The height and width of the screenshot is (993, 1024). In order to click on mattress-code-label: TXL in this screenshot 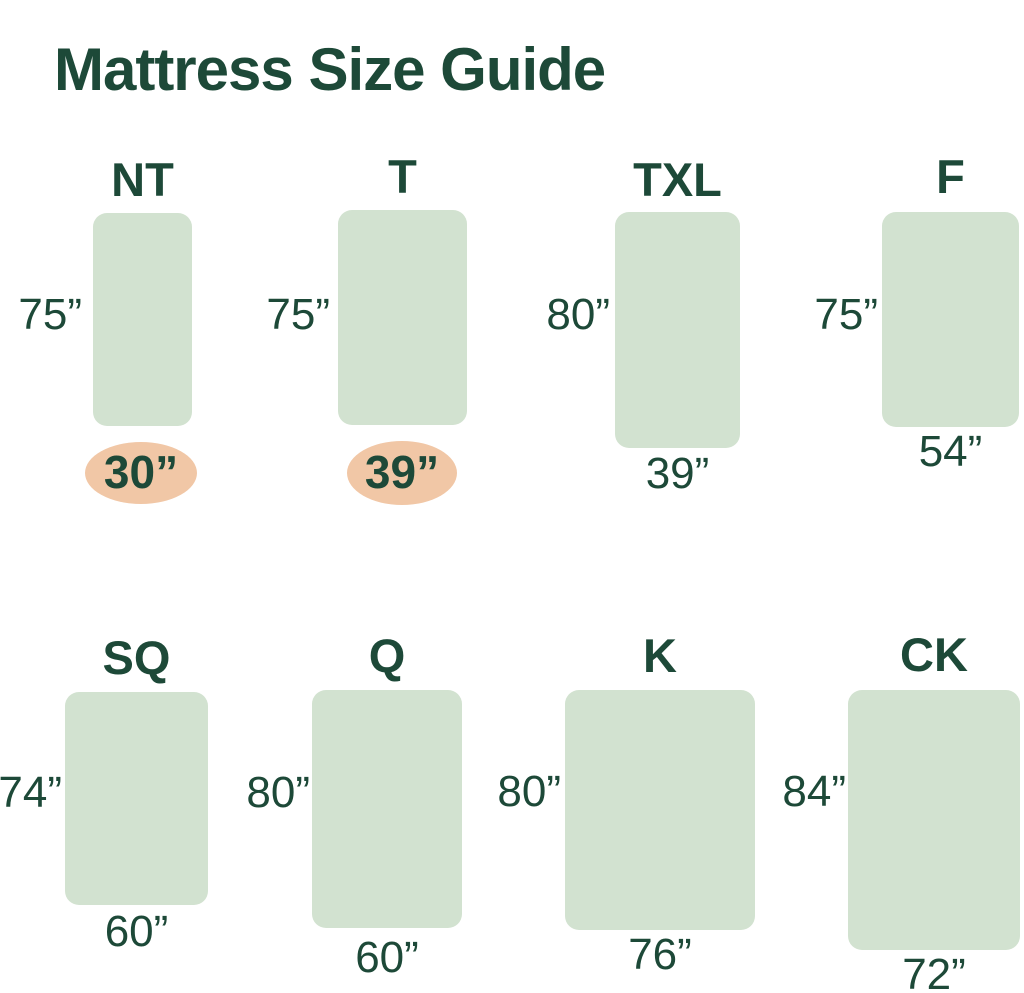, I will do `click(677, 179)`.